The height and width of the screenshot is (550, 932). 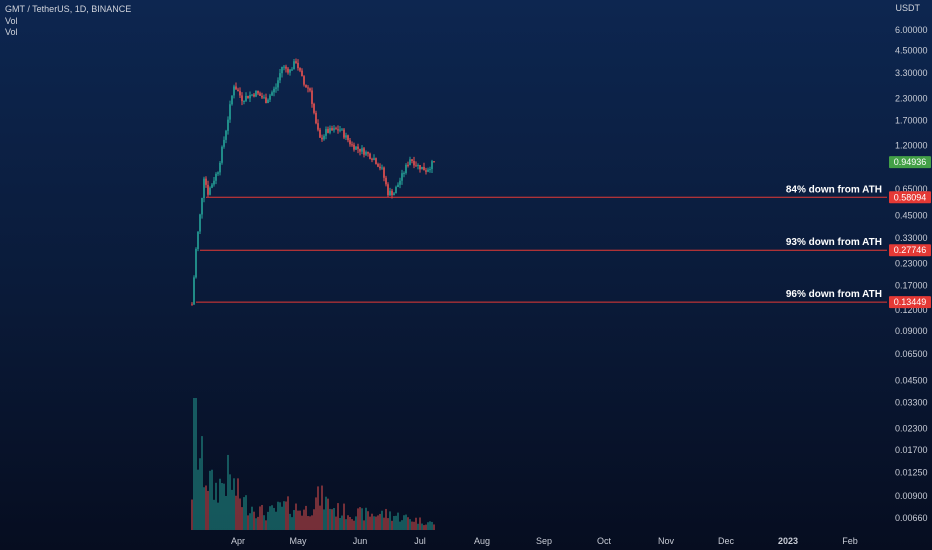 I want to click on volume-indicator-label: Vol, so click(x=11, y=20).